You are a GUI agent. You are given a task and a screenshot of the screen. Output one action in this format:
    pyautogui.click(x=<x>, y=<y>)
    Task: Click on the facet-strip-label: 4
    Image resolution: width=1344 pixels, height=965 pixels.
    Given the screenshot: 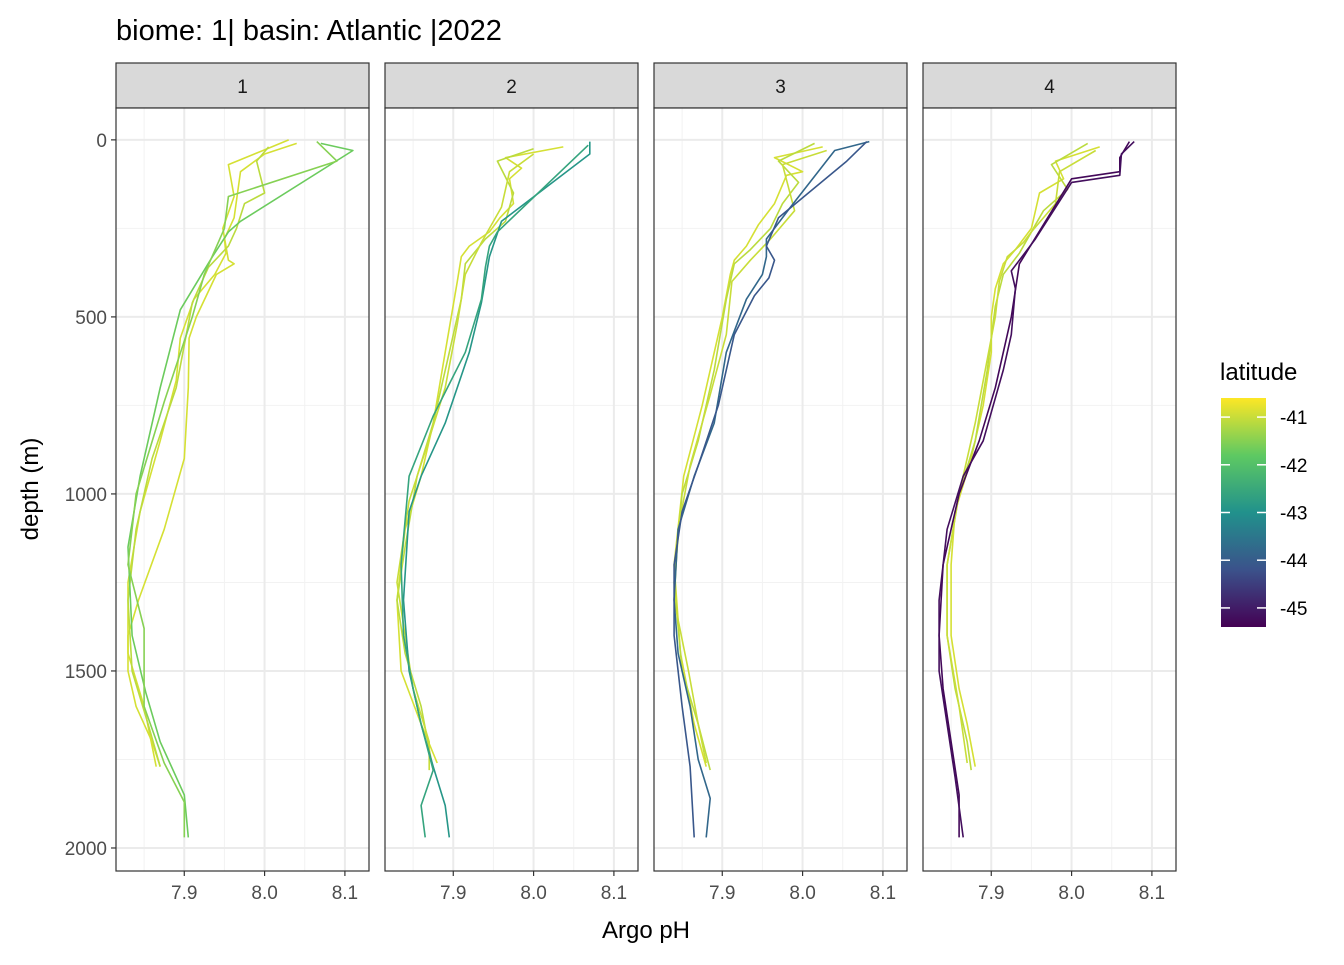 What is the action you would take?
    pyautogui.click(x=1049, y=87)
    